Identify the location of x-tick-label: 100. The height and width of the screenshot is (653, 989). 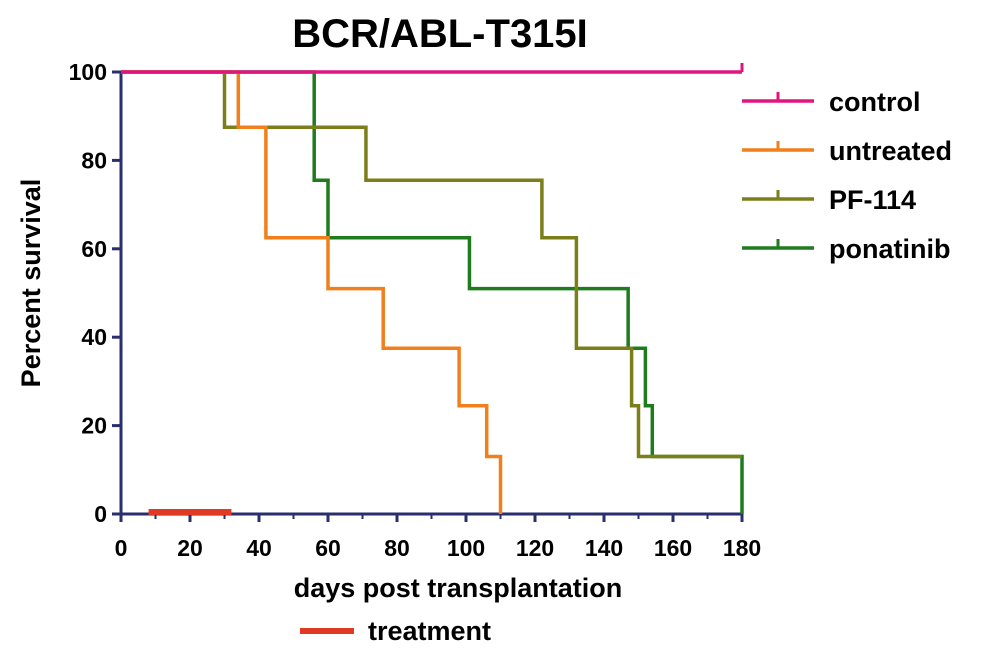
(466, 548).